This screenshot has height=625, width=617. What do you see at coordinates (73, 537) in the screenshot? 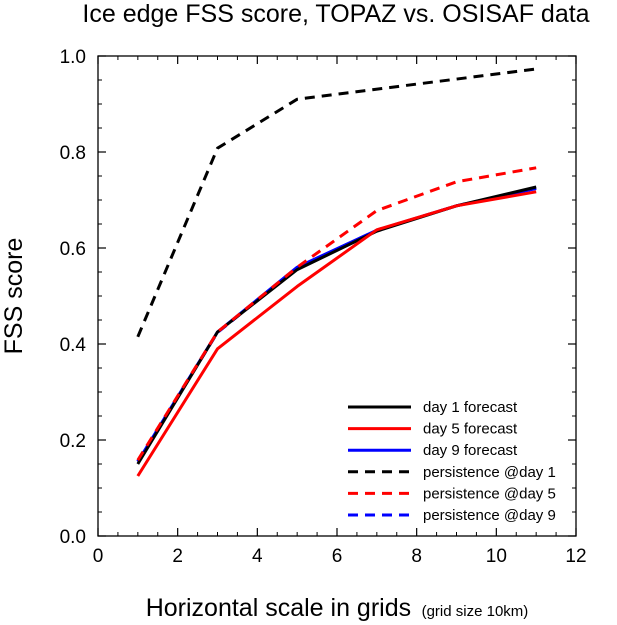
I see `y-tick-label: 0.0` at bounding box center [73, 537].